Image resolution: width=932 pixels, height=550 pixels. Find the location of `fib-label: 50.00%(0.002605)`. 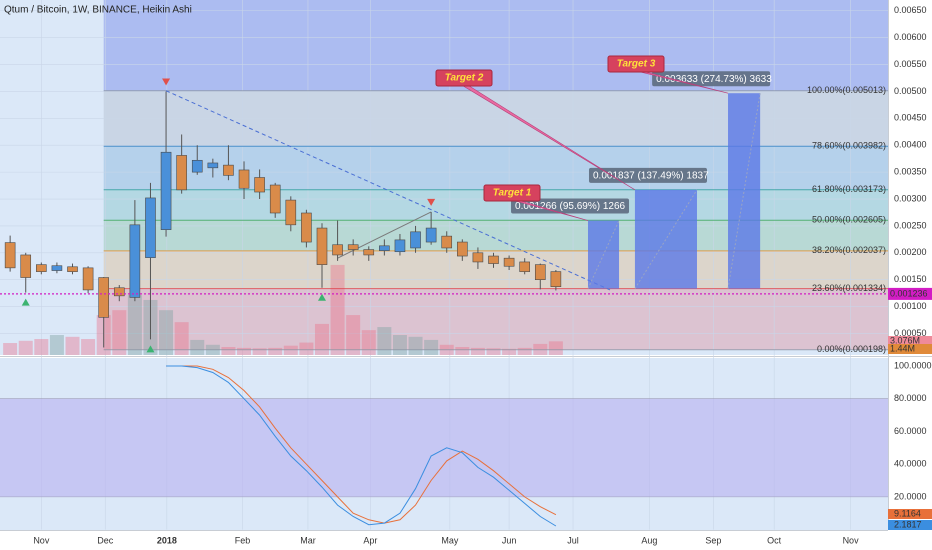

fib-label: 50.00%(0.002605) is located at coordinates (849, 220).